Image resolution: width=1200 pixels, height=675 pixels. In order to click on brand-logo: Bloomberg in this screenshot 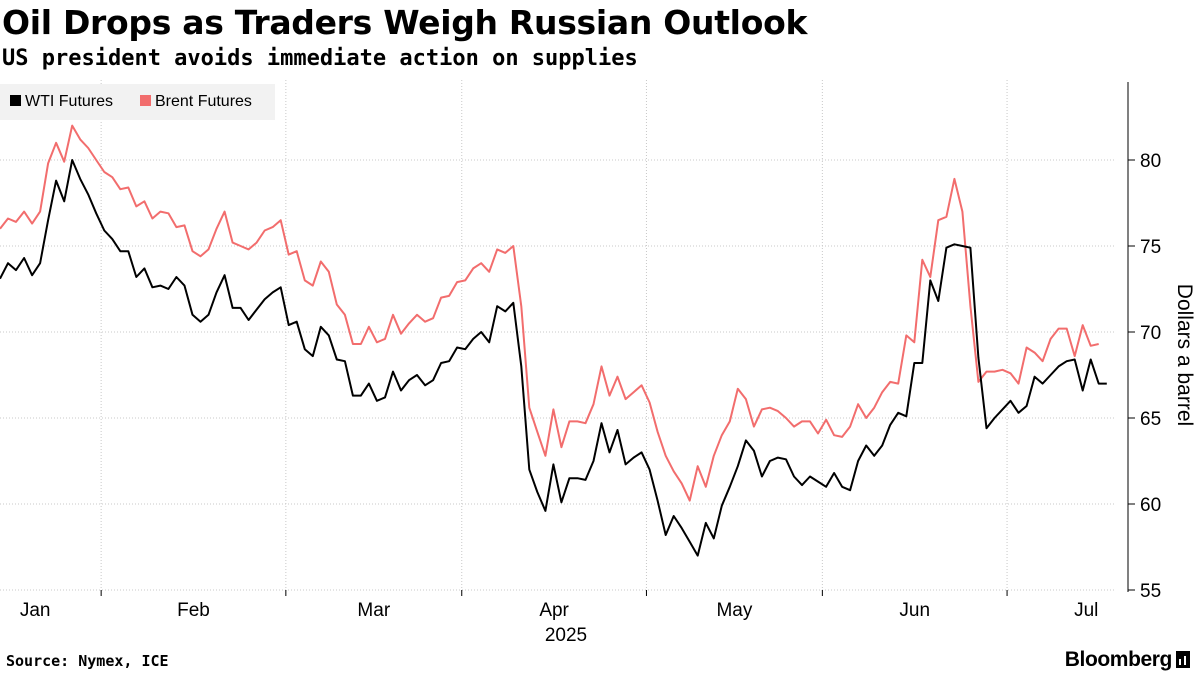, I will do `click(1127, 660)`.